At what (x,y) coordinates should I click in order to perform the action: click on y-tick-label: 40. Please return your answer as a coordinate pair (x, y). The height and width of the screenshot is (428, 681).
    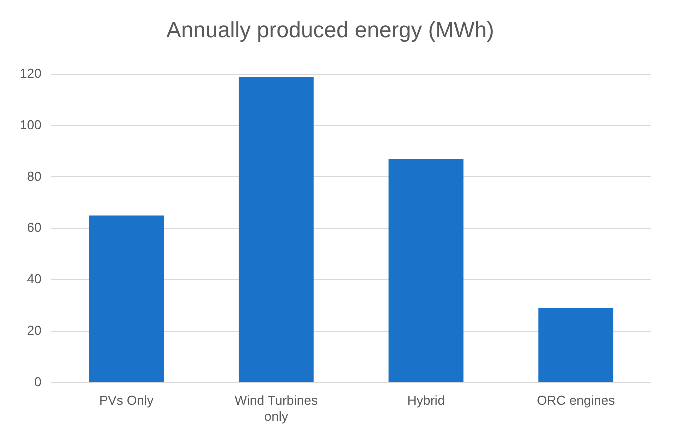
    Looking at the image, I should click on (34, 279).